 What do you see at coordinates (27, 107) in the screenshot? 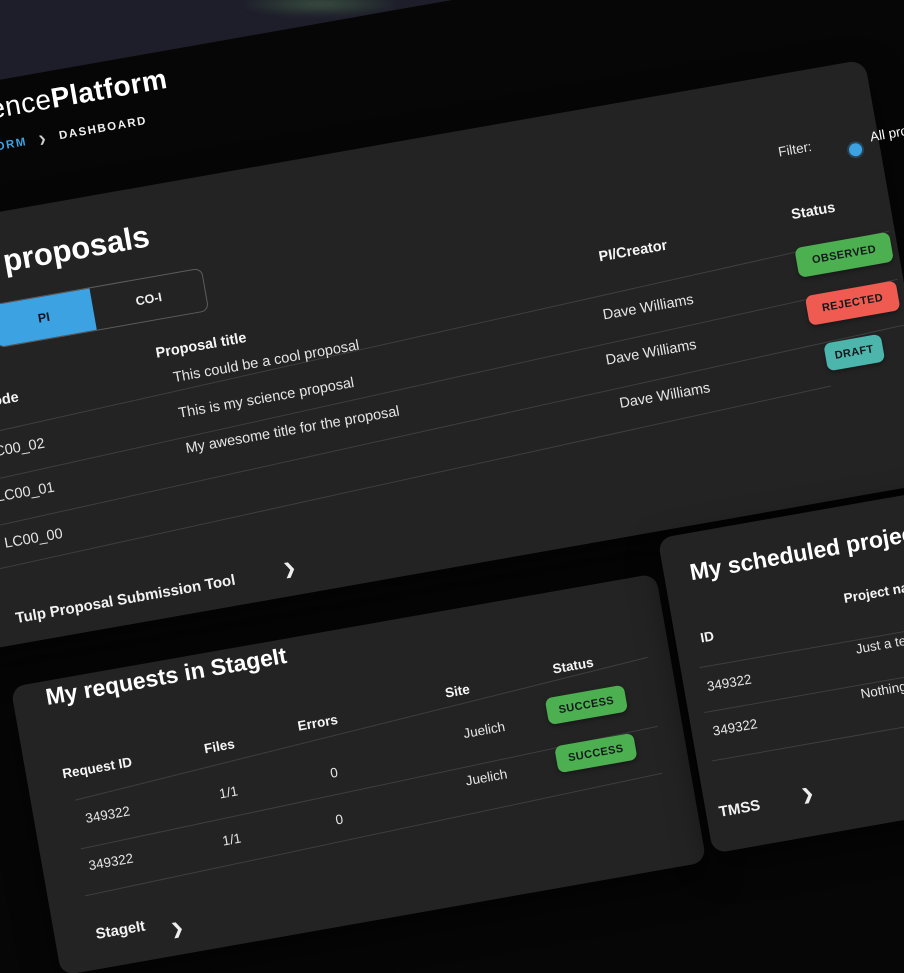
I see `app-logo-light: Science` at bounding box center [27, 107].